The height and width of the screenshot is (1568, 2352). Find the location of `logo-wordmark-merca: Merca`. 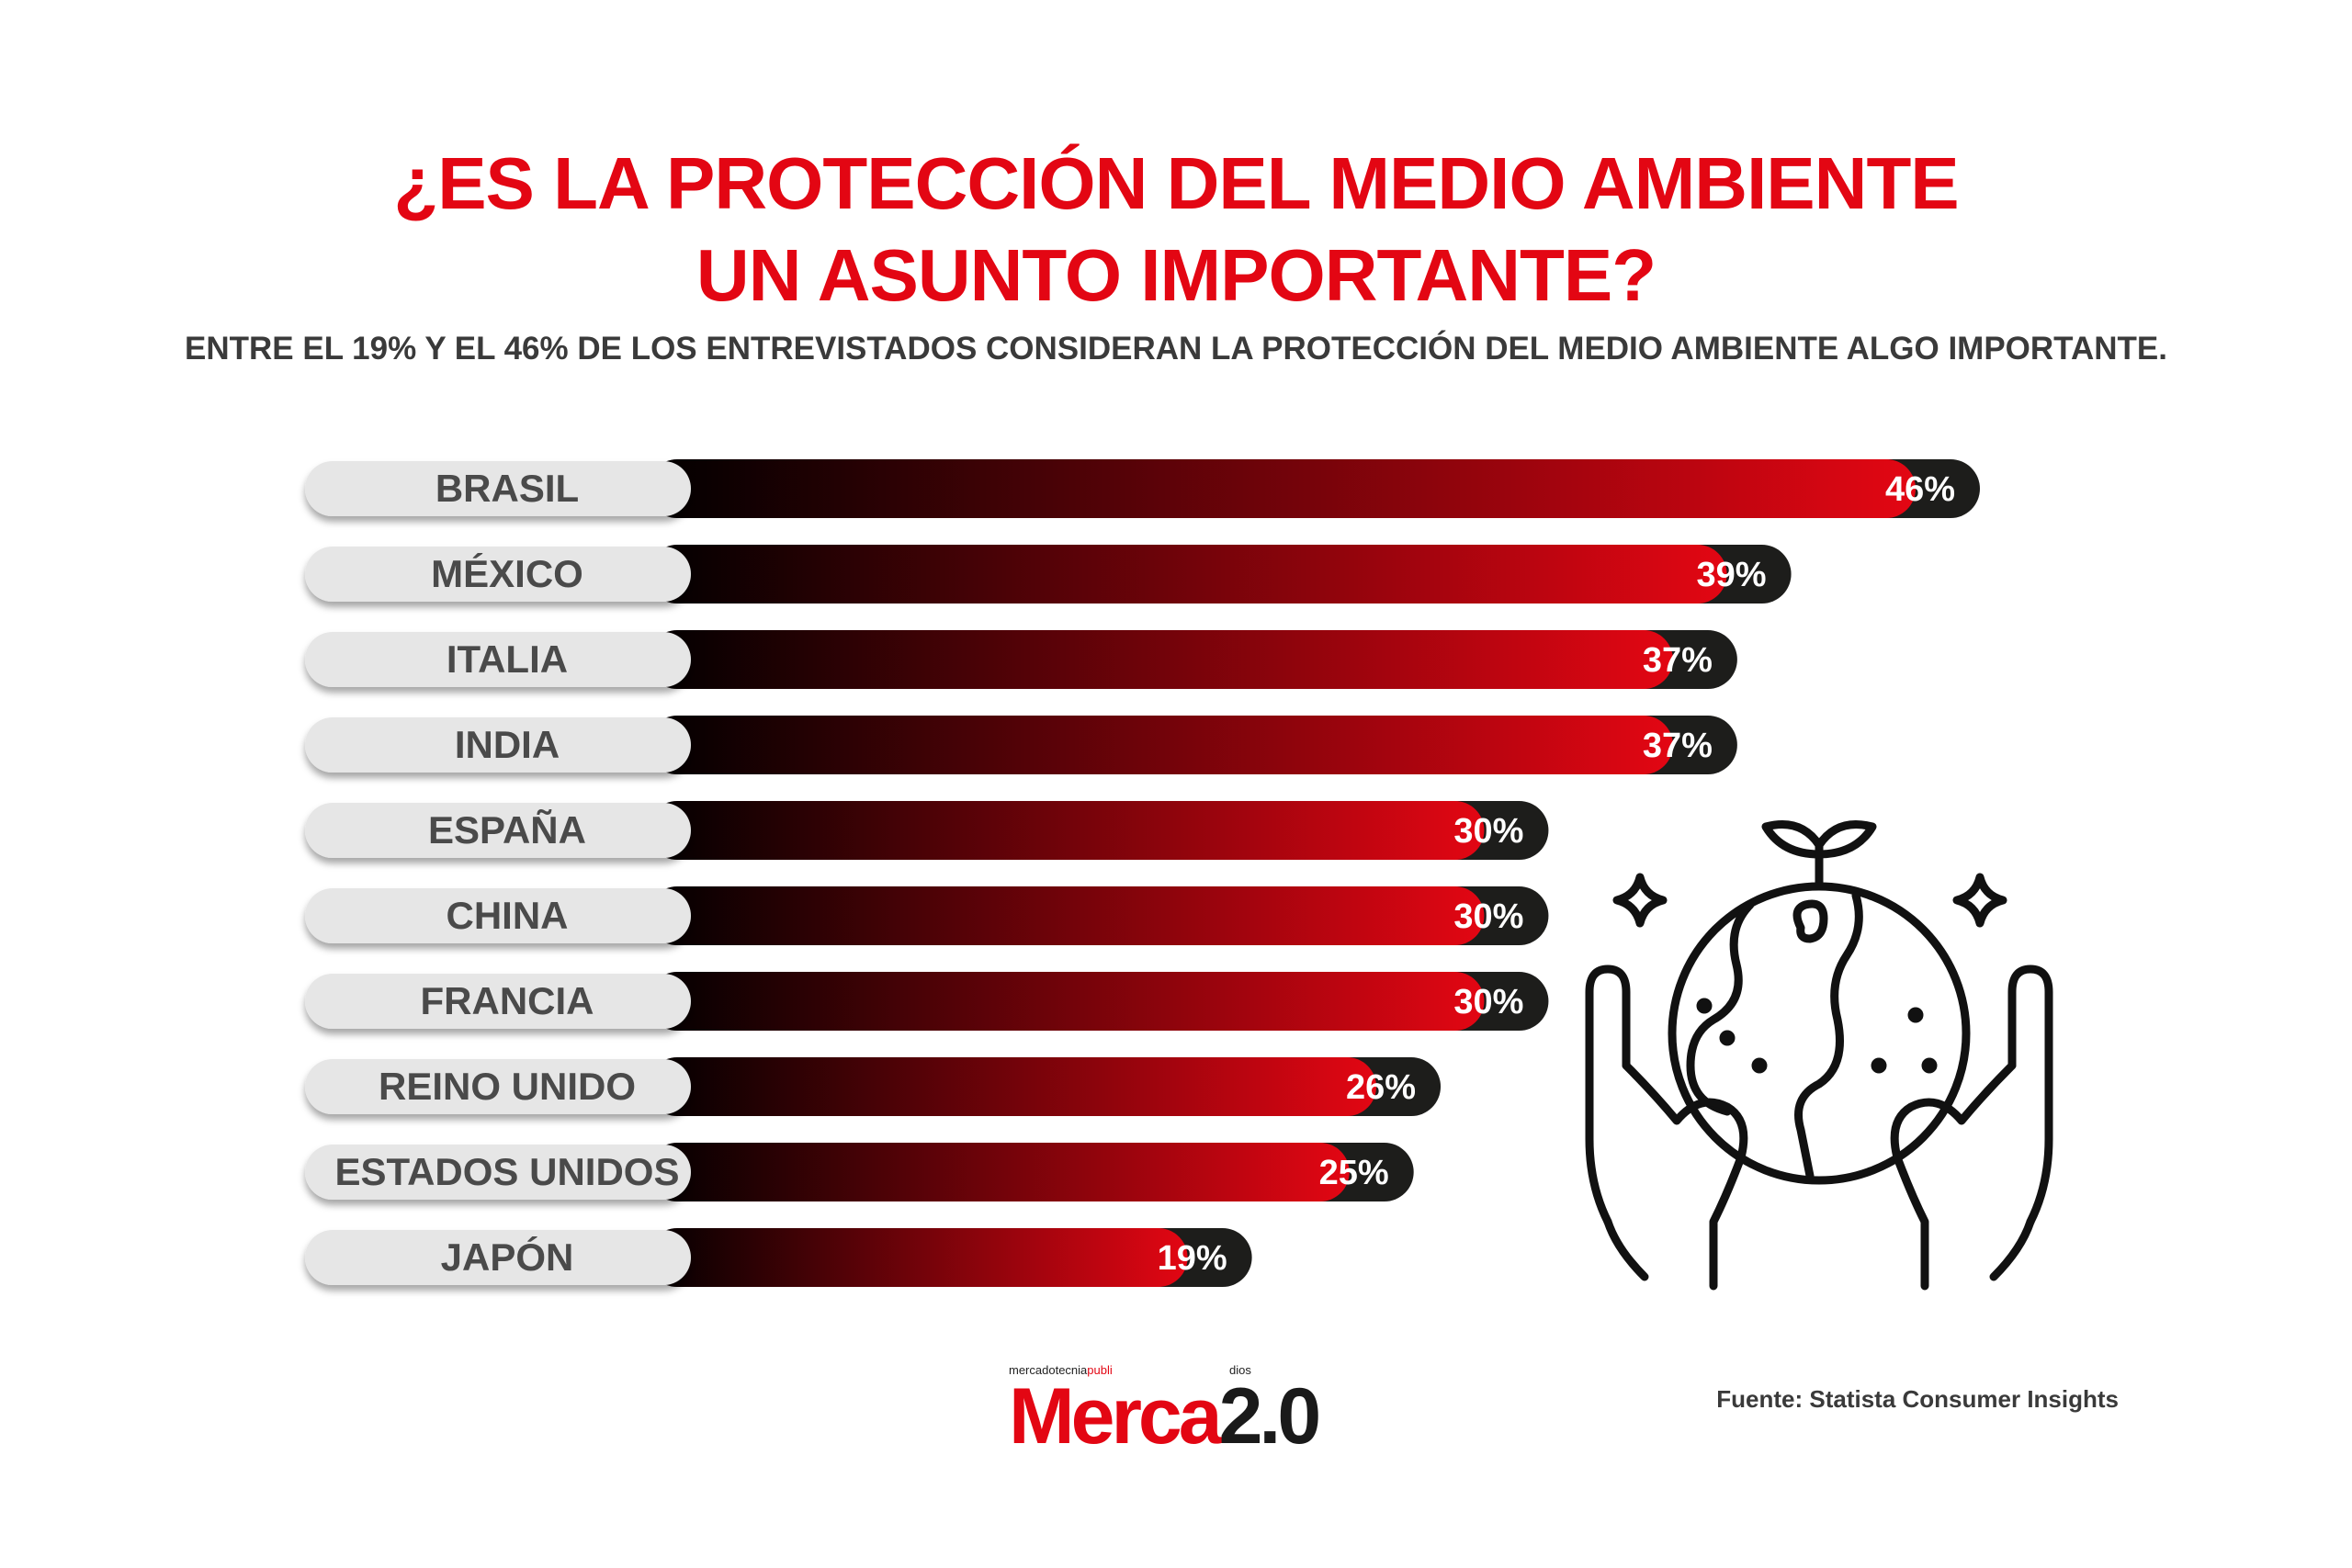

logo-wordmark-merca: Merca is located at coordinates (1116, 1416).